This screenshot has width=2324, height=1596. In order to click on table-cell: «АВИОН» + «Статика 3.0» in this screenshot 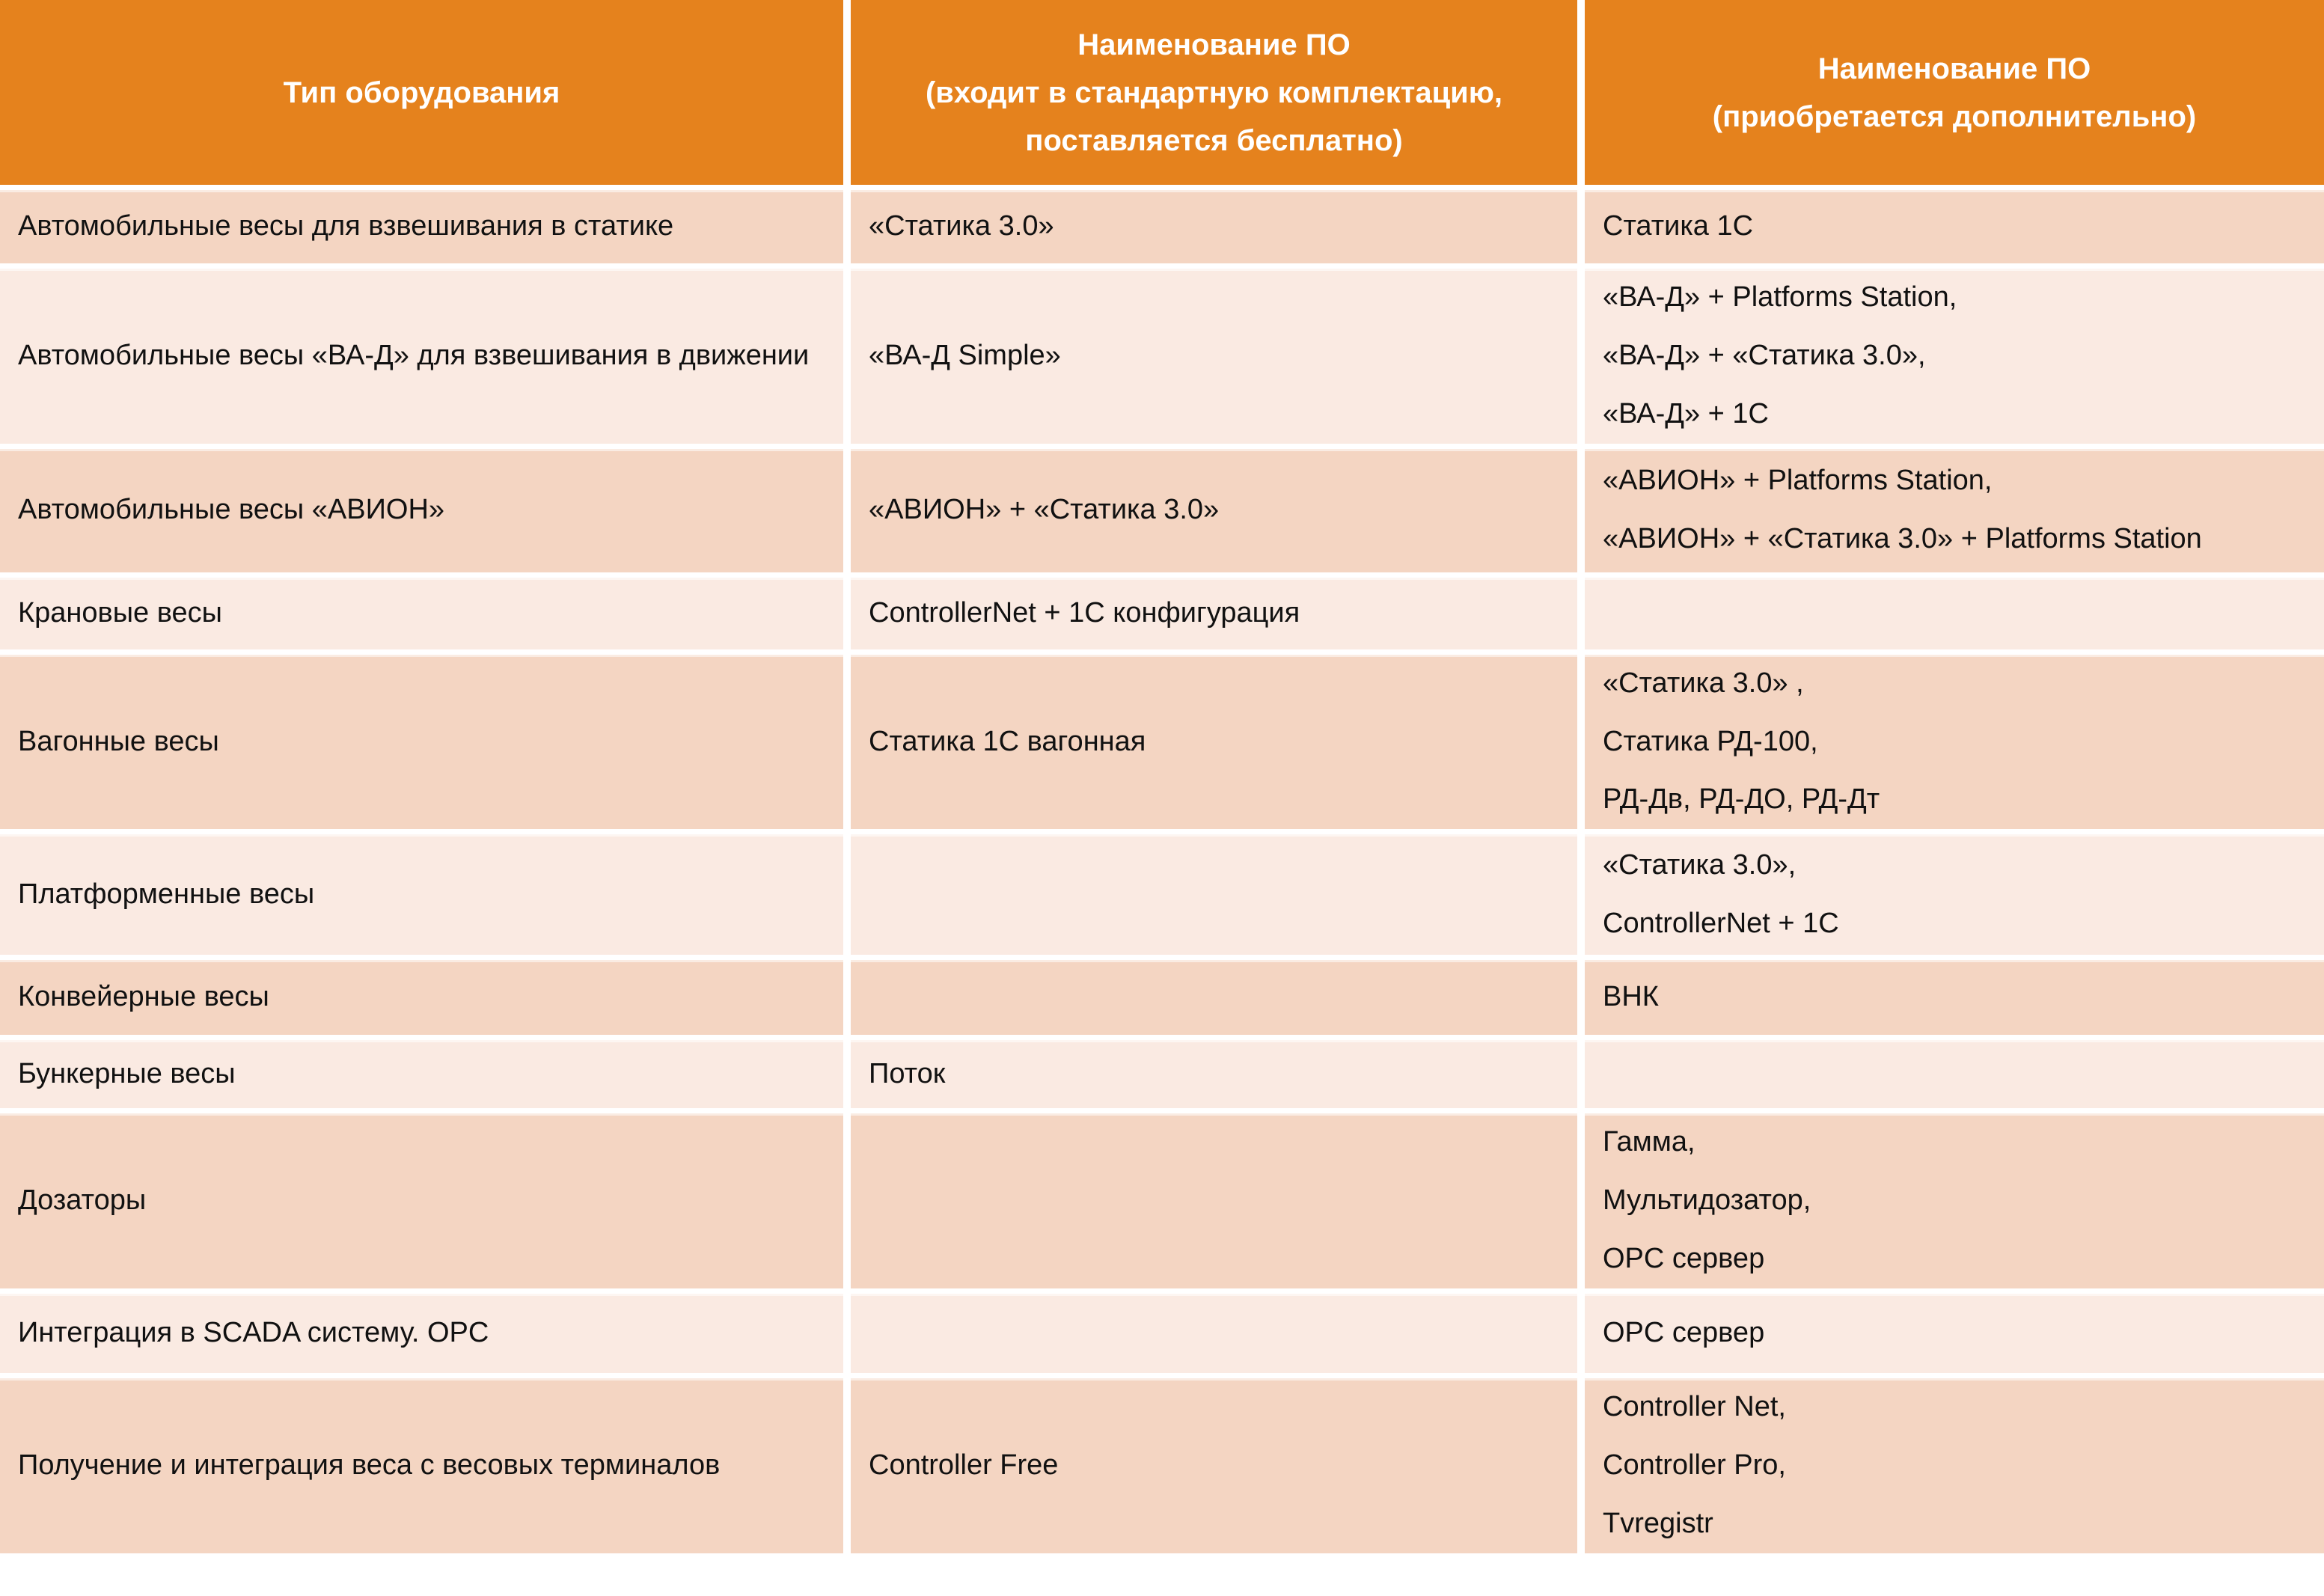, I will do `click(1218, 508)`.